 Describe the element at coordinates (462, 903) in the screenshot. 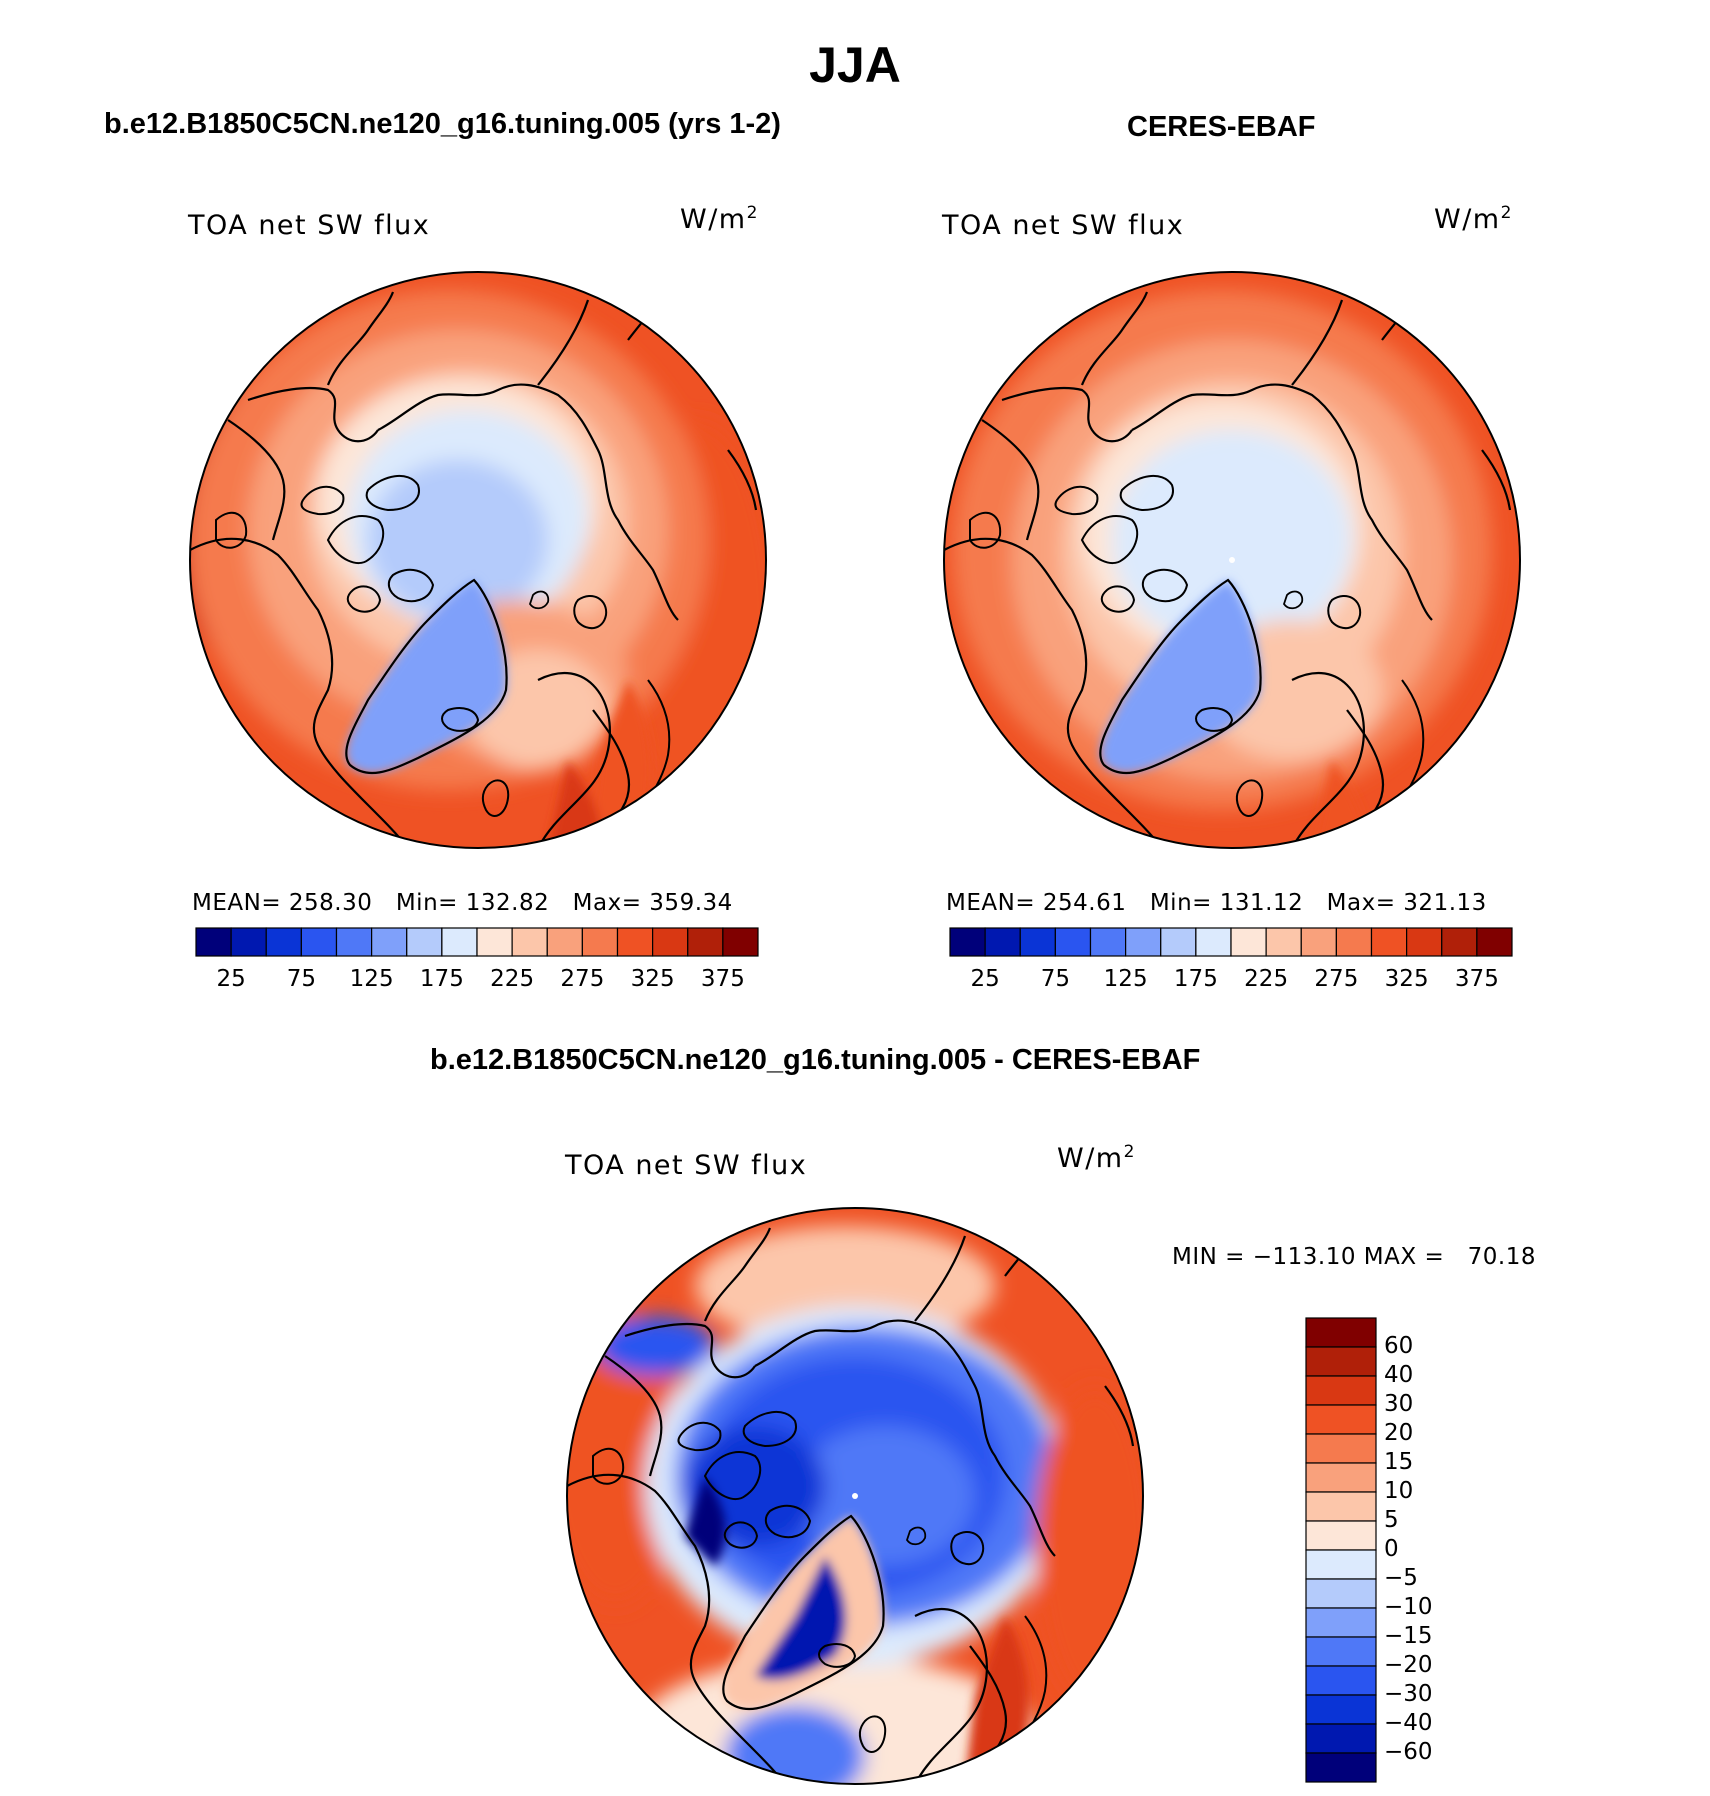

I see `stats-model: MEAN= 258.30 Min= 132.82 Max= 359.34` at that location.